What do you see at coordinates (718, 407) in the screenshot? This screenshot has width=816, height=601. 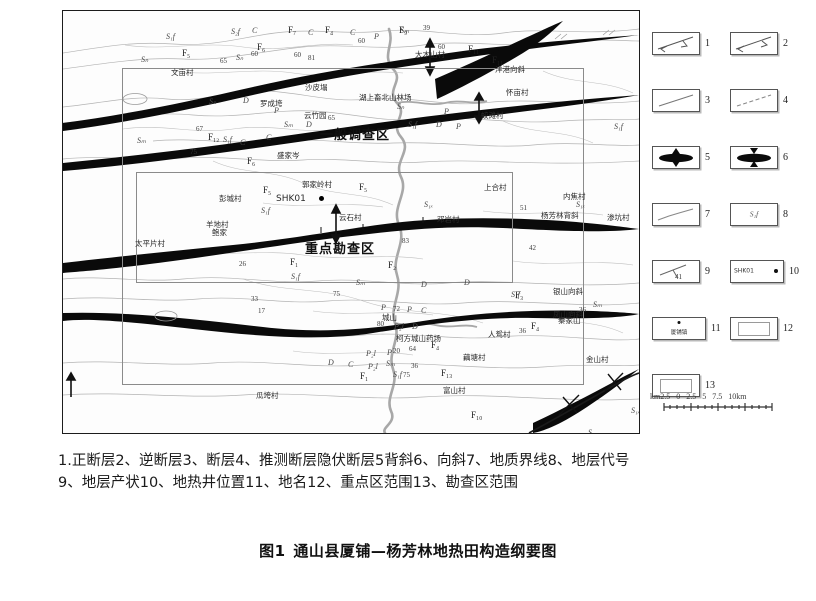 I see `scale-bar-graphic` at bounding box center [718, 407].